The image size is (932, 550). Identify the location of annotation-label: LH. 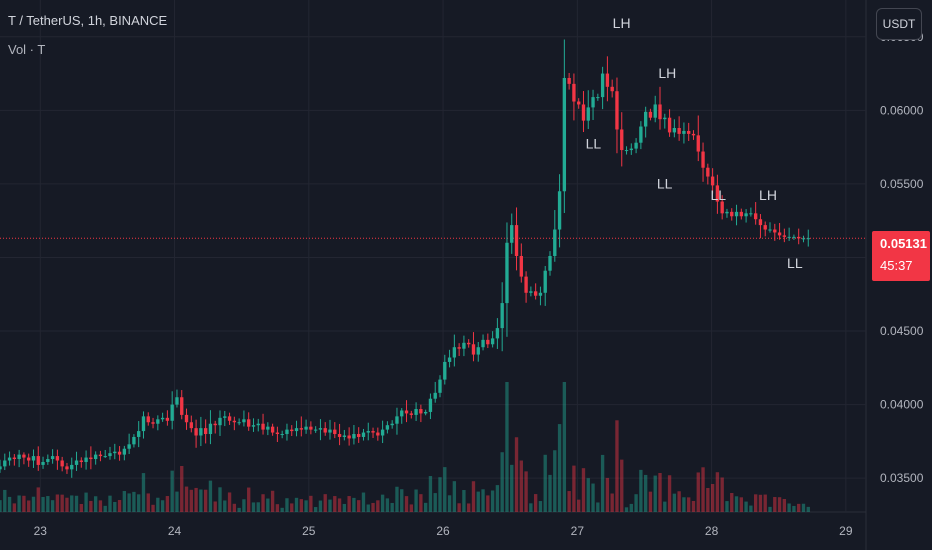
(622, 23).